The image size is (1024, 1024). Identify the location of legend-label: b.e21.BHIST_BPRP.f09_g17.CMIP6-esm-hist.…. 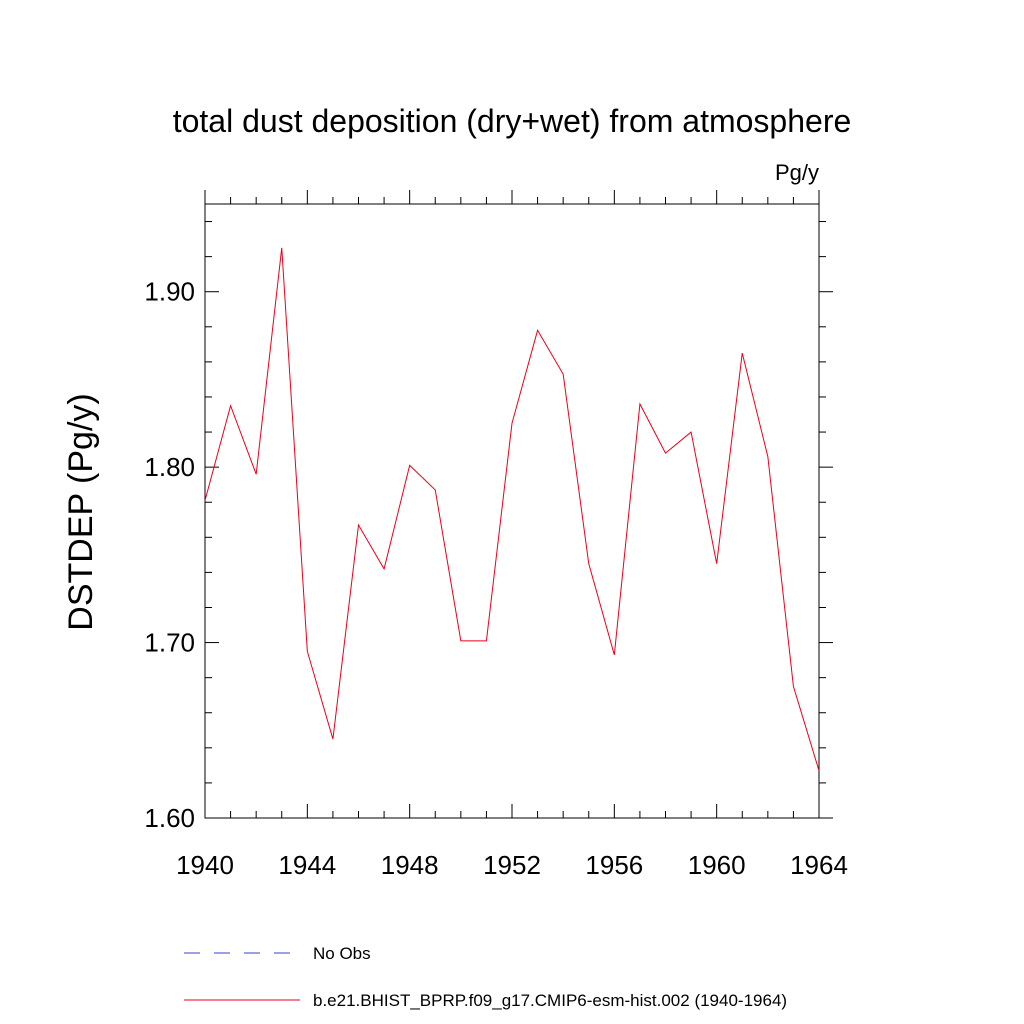
(550, 1000).